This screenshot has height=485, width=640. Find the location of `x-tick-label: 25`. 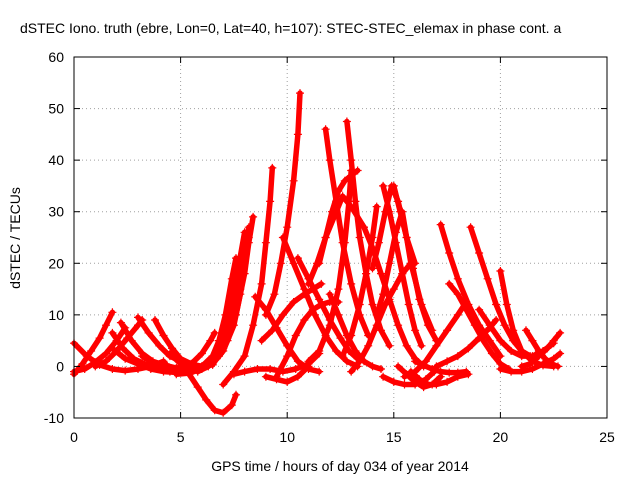

x-tick-label: 25 is located at coordinates (607, 437).